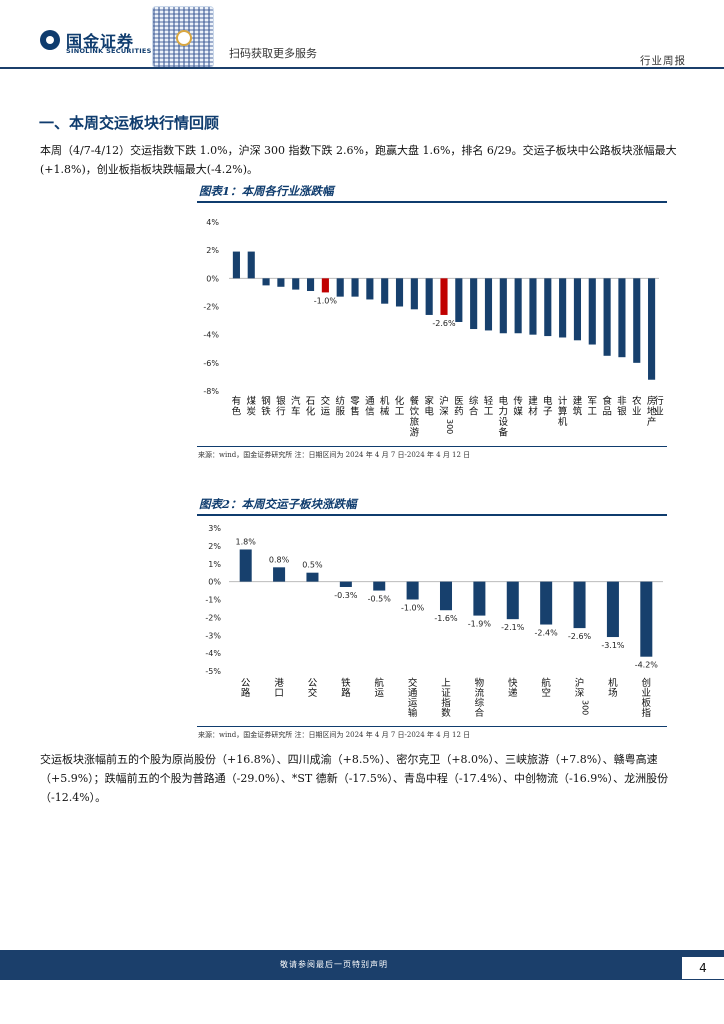 This screenshot has width=724, height=1024. What do you see at coordinates (637, 401) in the screenshot?
I see `svg-text: 农` at bounding box center [637, 401].